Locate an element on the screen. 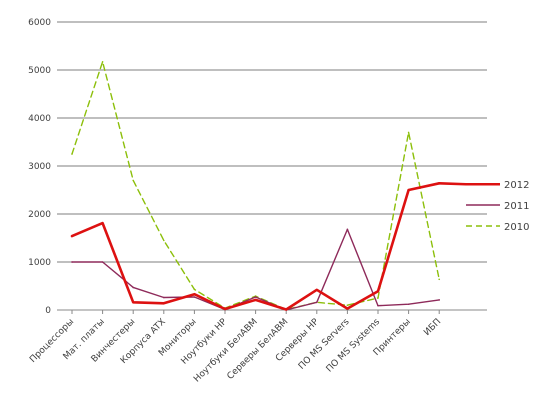  y-tick-label: 0 is located at coordinates (48, 311).